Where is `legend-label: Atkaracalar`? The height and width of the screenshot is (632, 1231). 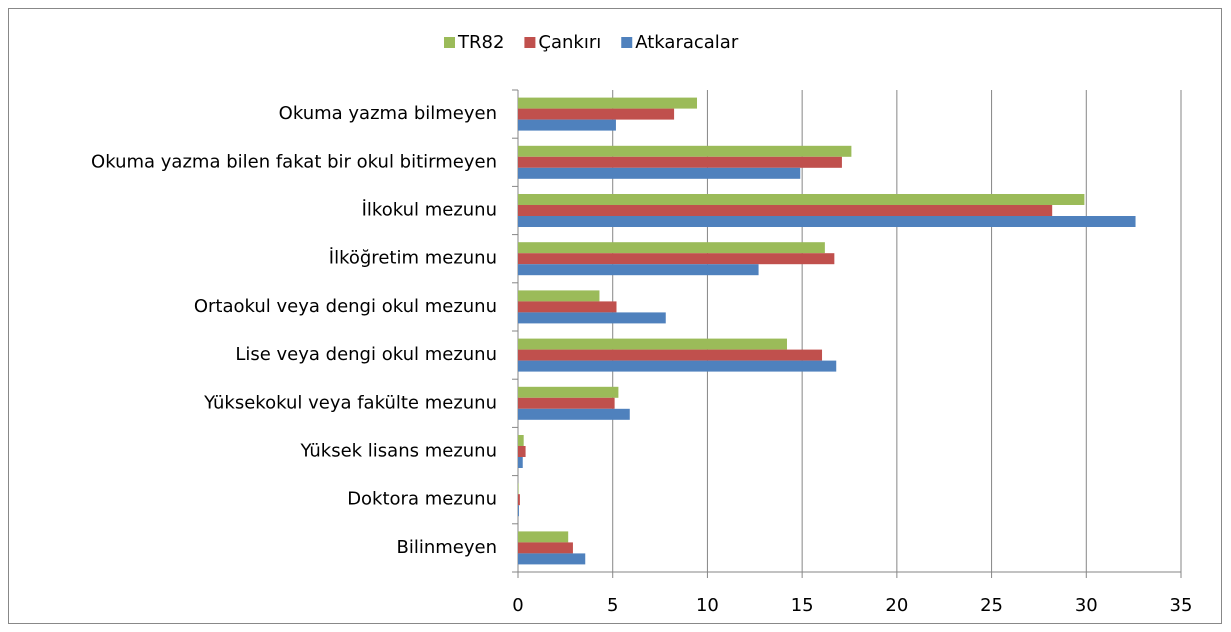 legend-label: Atkaracalar is located at coordinates (687, 42).